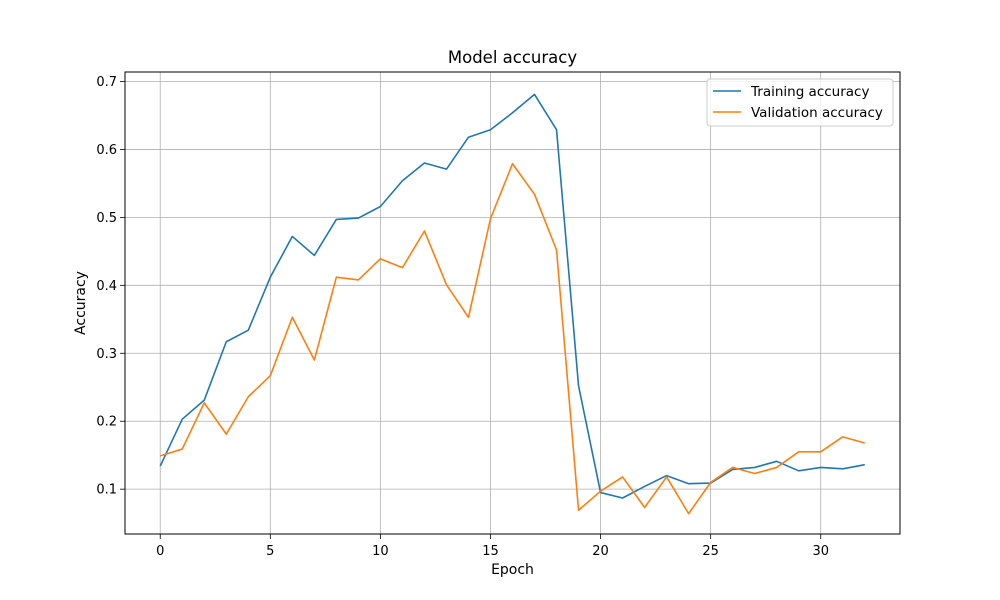 The image size is (1000, 600). Describe the element at coordinates (106, 150) in the screenshot. I see `y-tick-label: 0.6` at that location.